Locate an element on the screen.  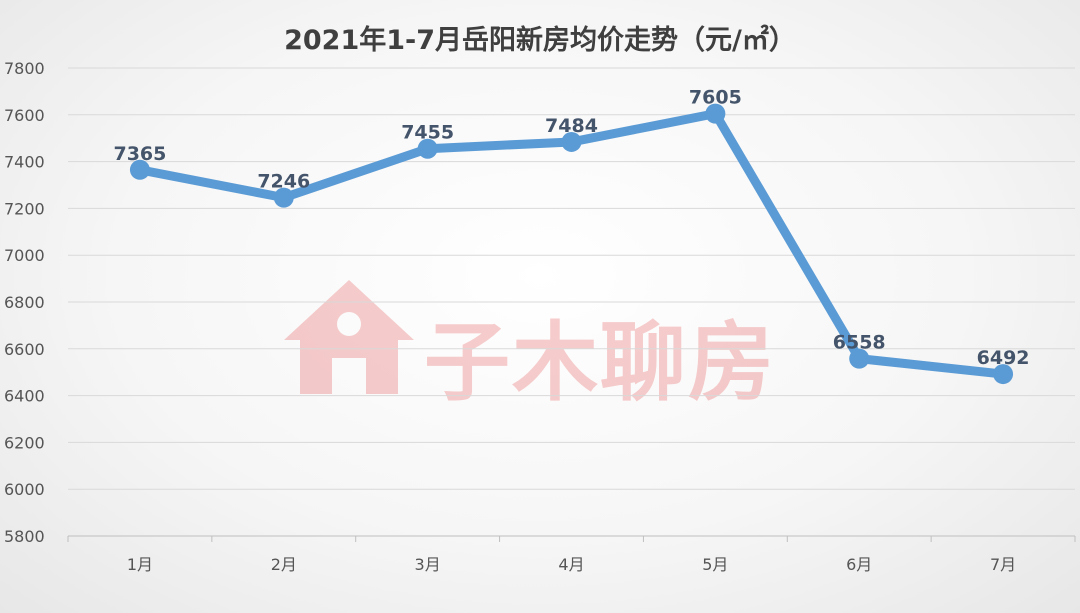
y-tick-label: 7200 is located at coordinates (24, 208).